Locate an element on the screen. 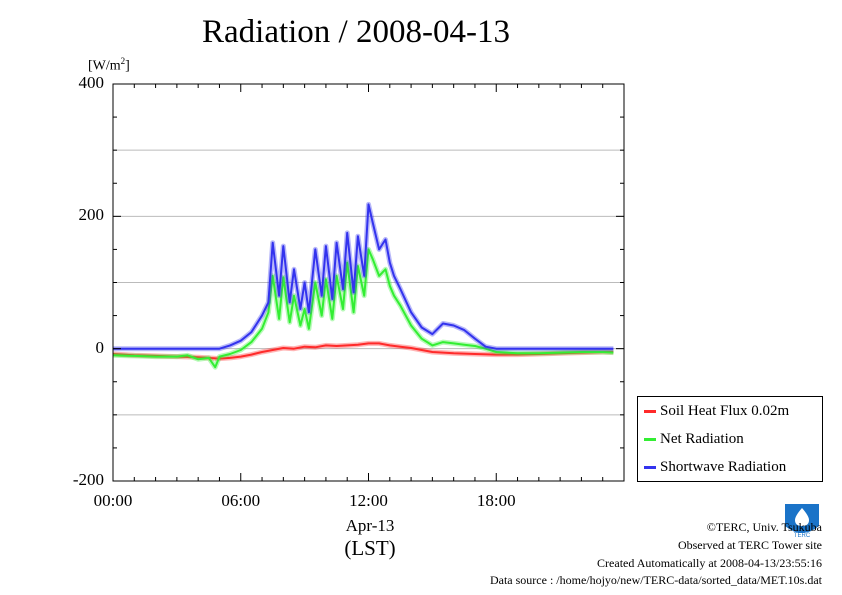  x-tick-label: 00:00 is located at coordinates (113, 500).